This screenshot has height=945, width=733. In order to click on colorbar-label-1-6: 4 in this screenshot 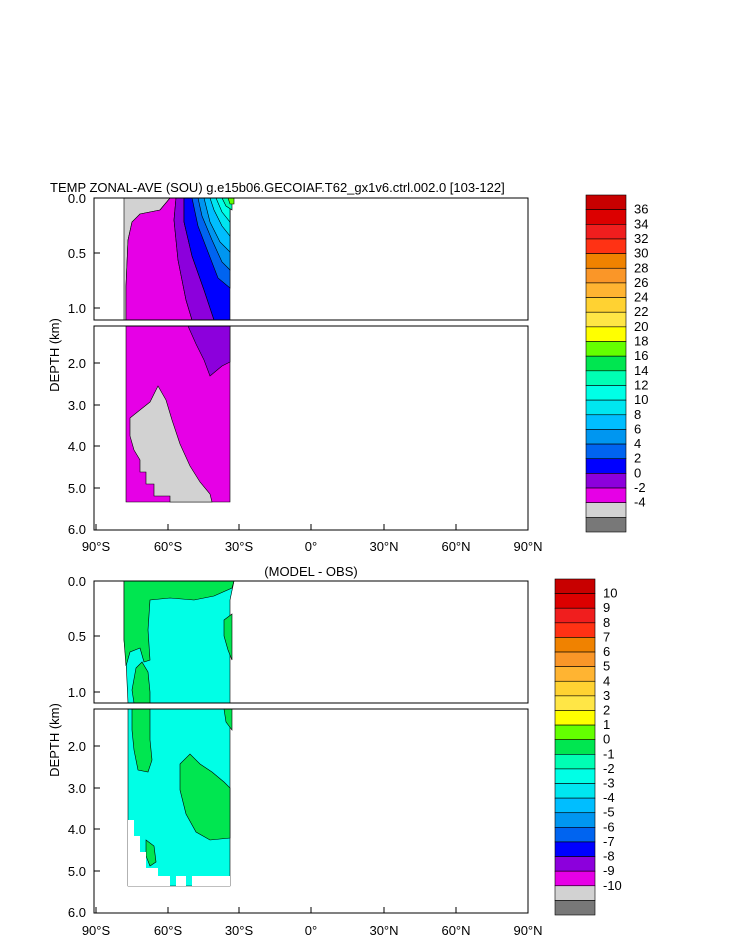, I will do `click(606, 680)`.